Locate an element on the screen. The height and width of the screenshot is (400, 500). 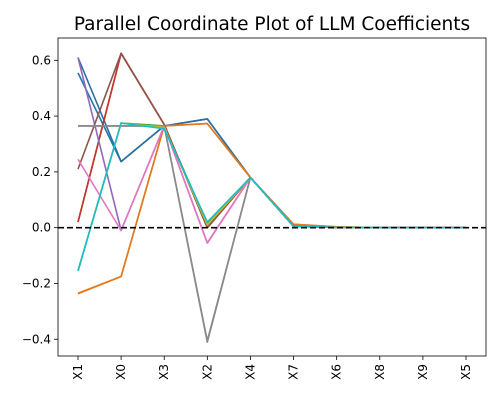
y-tick-label: −0.2 is located at coordinates (36, 283).